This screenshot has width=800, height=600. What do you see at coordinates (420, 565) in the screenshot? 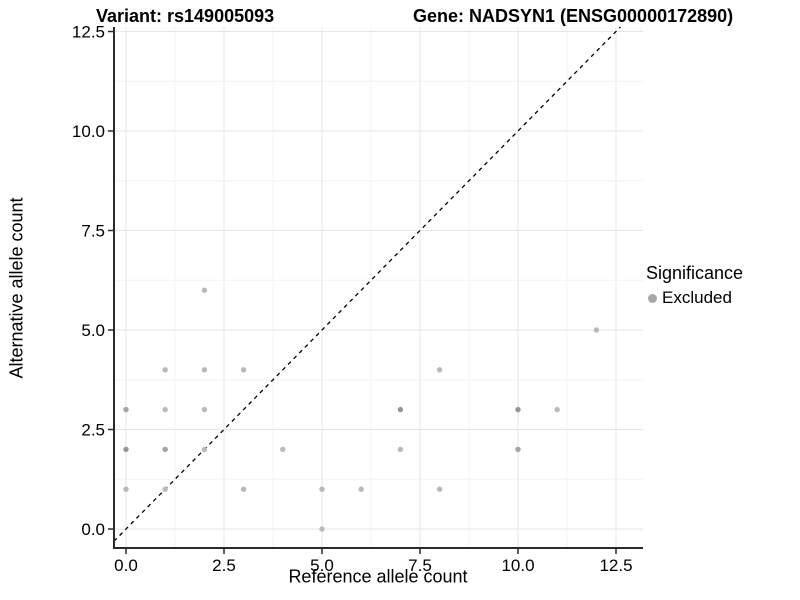
I see `x-tick-label: 7.5` at bounding box center [420, 565].